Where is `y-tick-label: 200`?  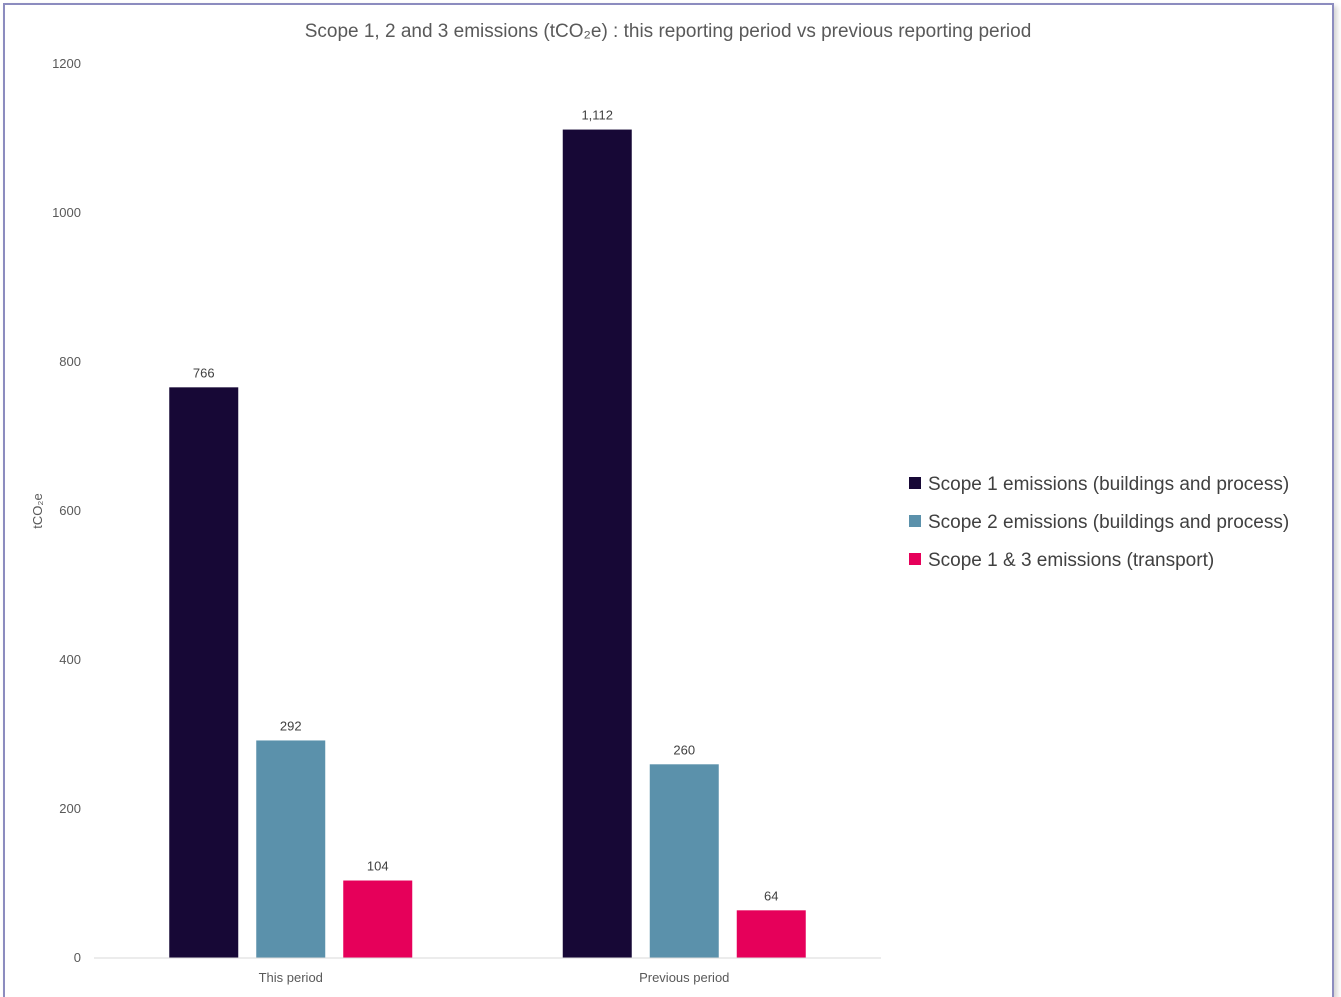 y-tick-label: 200 is located at coordinates (70, 808).